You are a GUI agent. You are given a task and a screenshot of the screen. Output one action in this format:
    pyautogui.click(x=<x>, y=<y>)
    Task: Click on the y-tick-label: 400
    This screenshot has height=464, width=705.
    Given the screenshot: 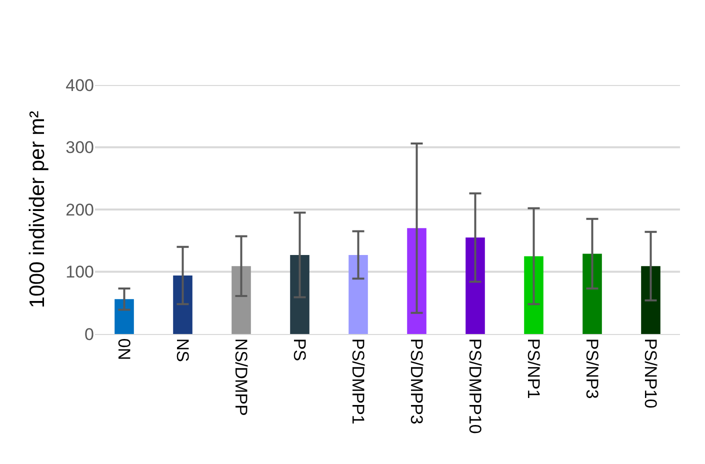 What is the action you would take?
    pyautogui.click(x=80, y=85)
    